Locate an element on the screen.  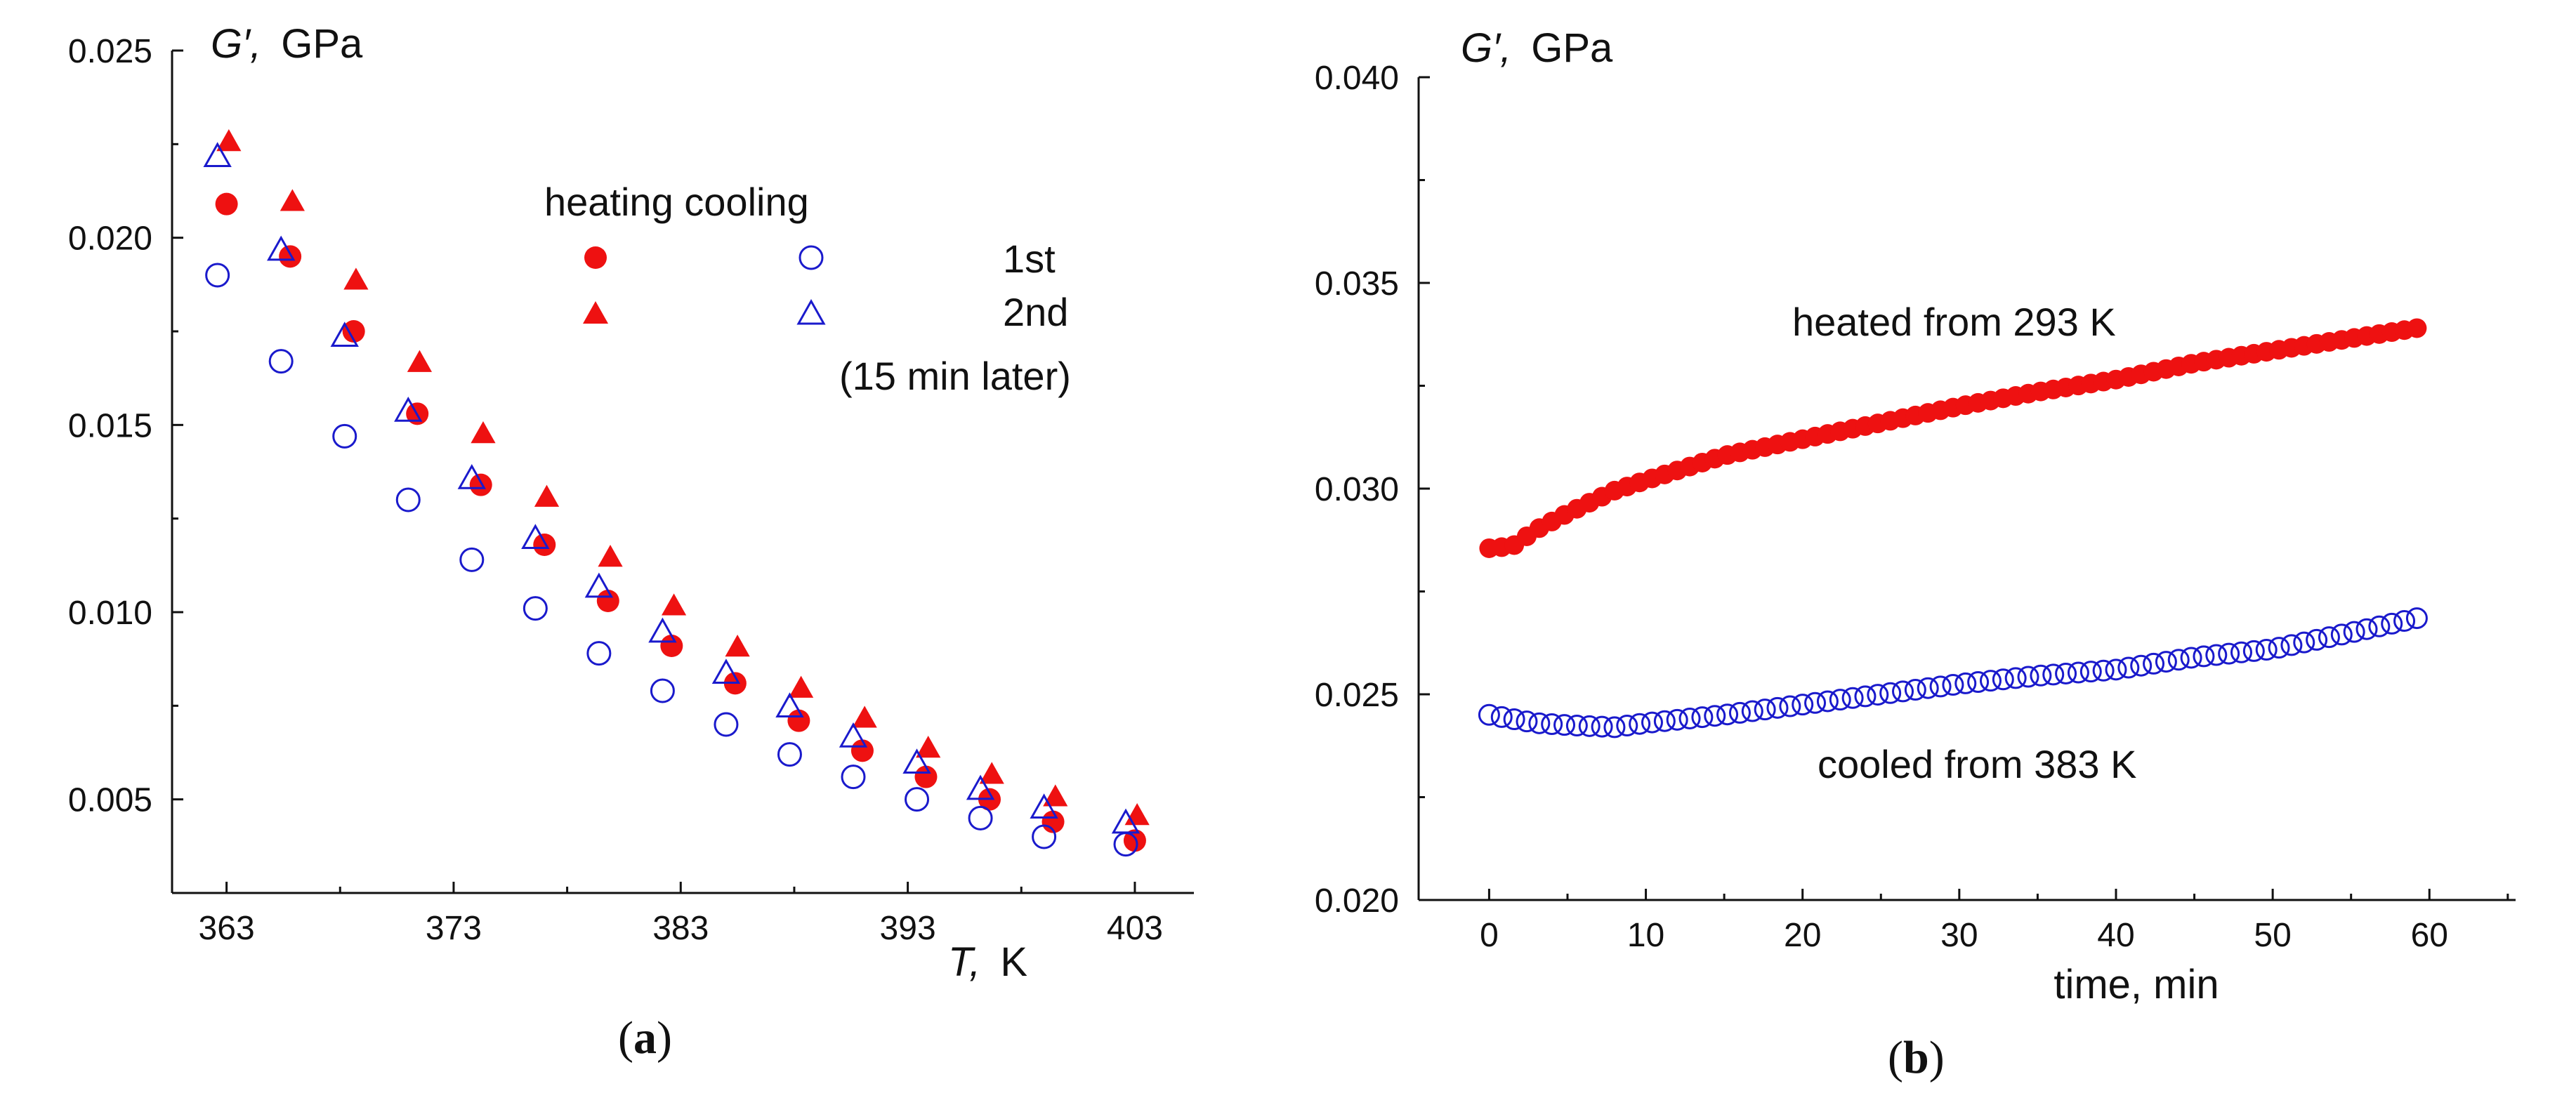
panel-b-y-tick-label: 0.040 is located at coordinates (1357, 78).